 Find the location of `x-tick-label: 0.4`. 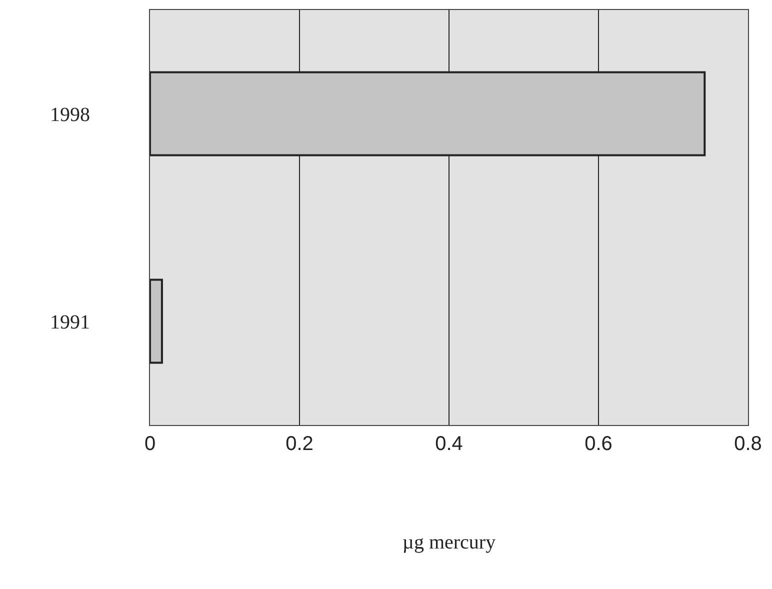

x-tick-label: 0.4 is located at coordinates (449, 444).